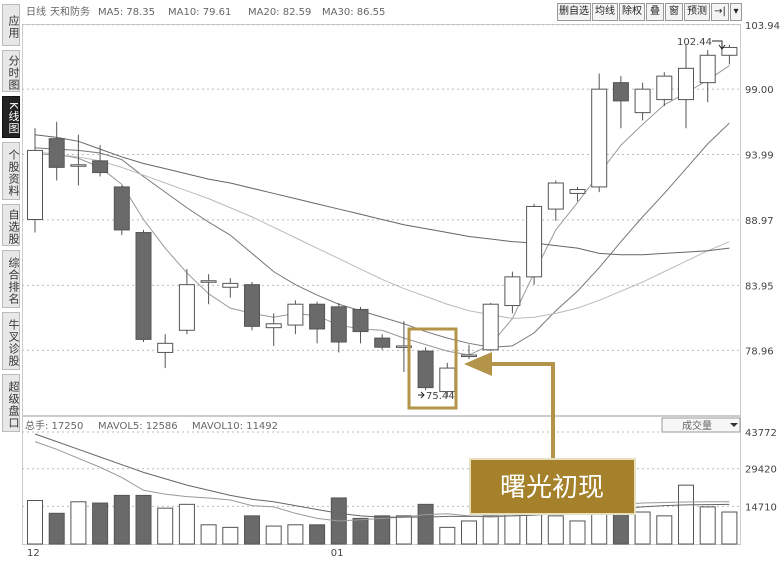 This screenshot has width=784, height=568. Describe the element at coordinates (574, 12) in the screenshot. I see `toolbar-button-0: 删自选` at that location.